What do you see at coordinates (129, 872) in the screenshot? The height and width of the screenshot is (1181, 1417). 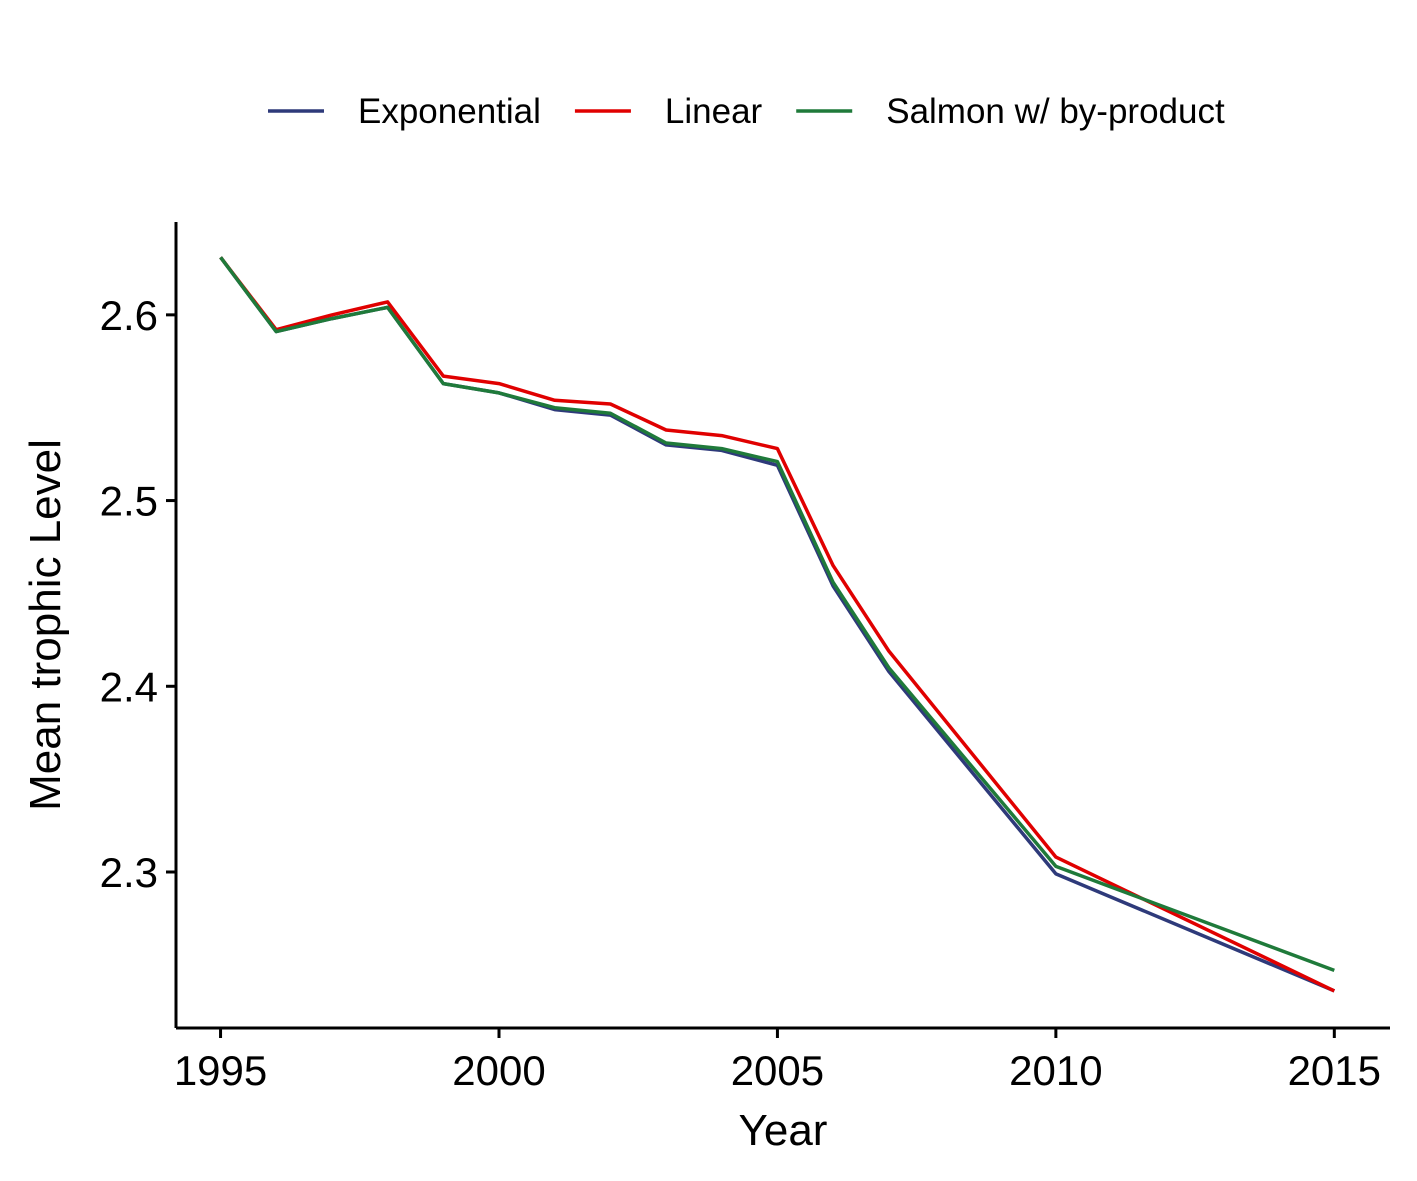 I see `y-tick-label: 2.3` at bounding box center [129, 872].